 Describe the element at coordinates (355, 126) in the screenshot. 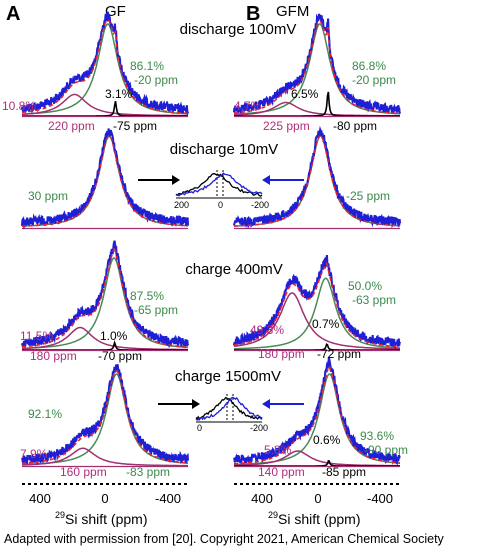

I see `label-black-ppm: -80 ppm` at that location.